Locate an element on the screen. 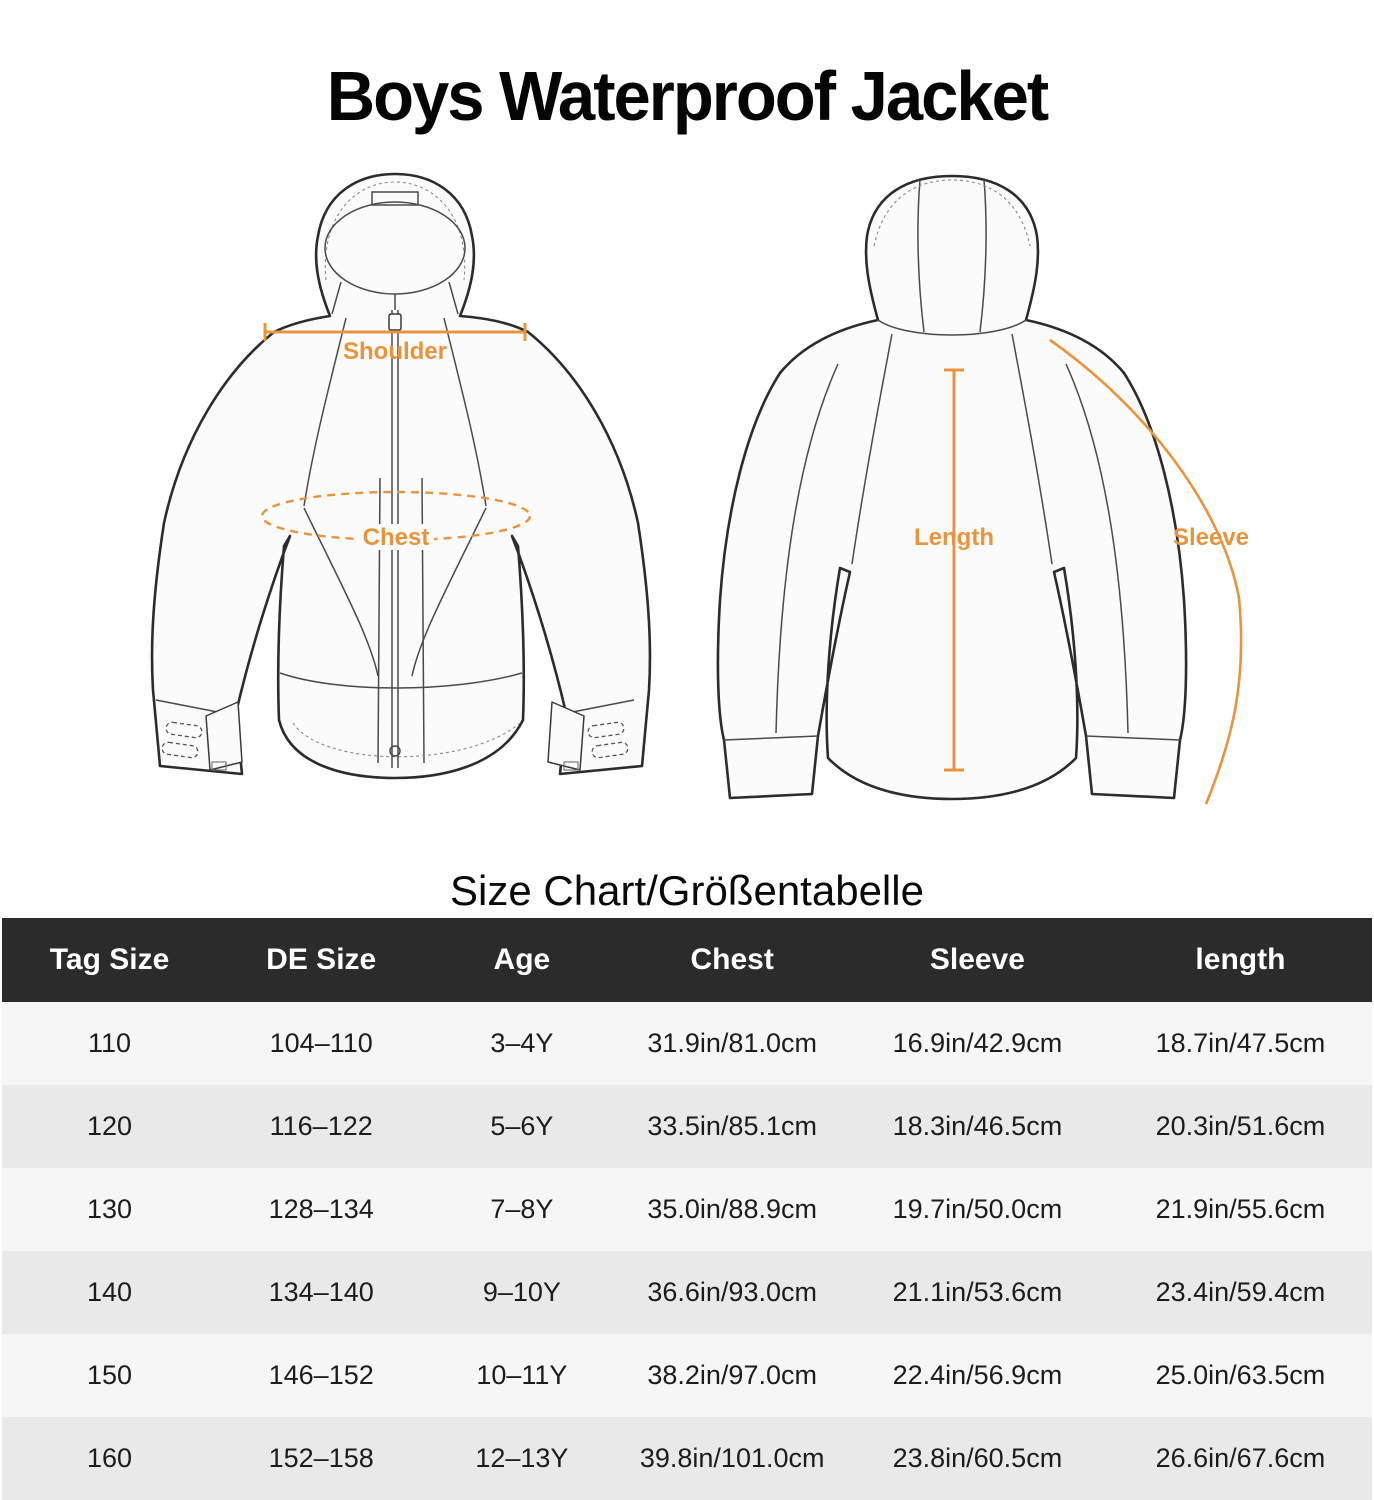 Image resolution: width=1374 pixels, height=1500 pixels. shoulder-label: Shoulder is located at coordinates (395, 351).